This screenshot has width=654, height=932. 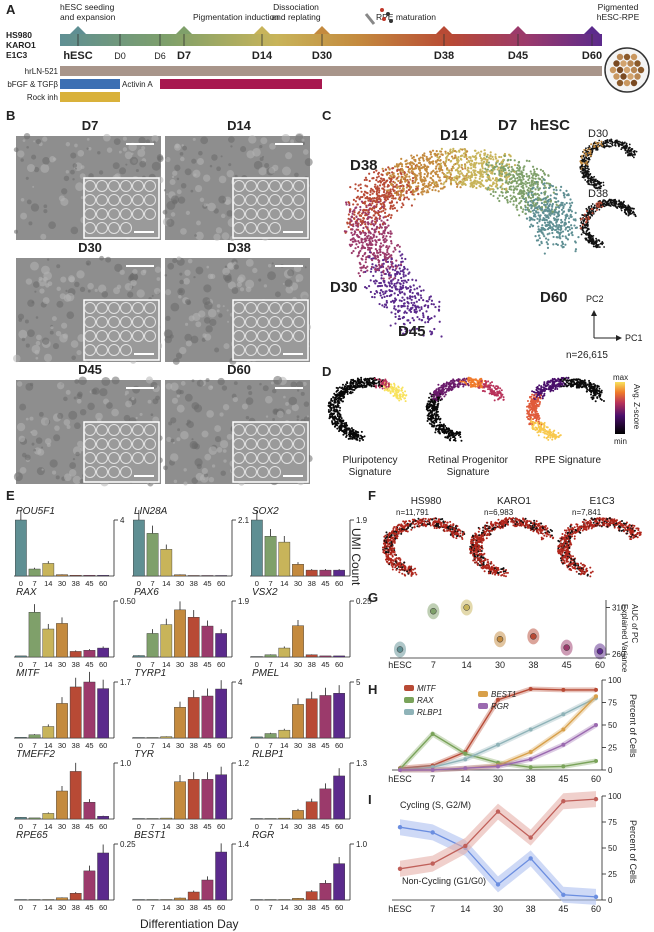 What do you see at coordinates (146, 592) in the screenshot?
I see `gene-title-PAX6: PAX6` at bounding box center [146, 592].